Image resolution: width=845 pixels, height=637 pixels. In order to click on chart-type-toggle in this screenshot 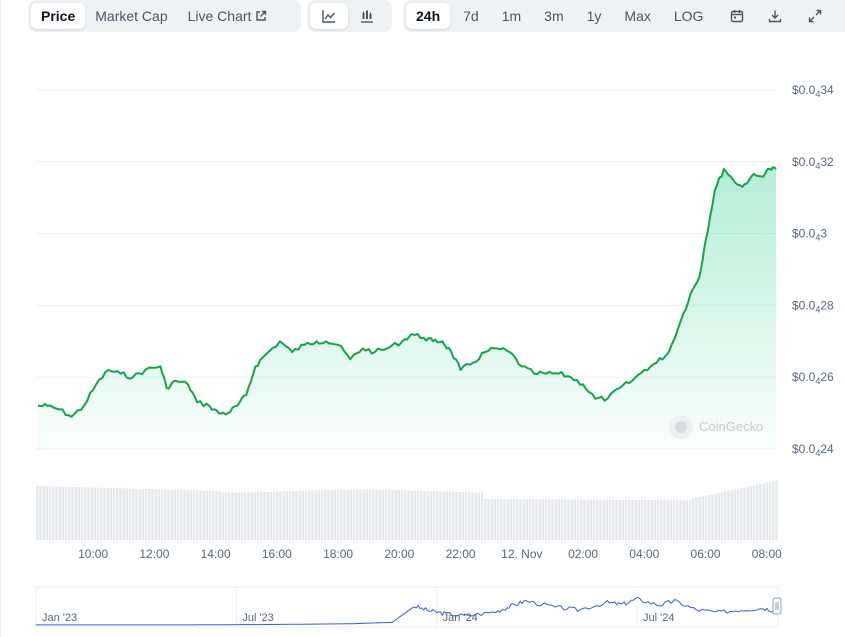, I will do `click(349, 16)`.